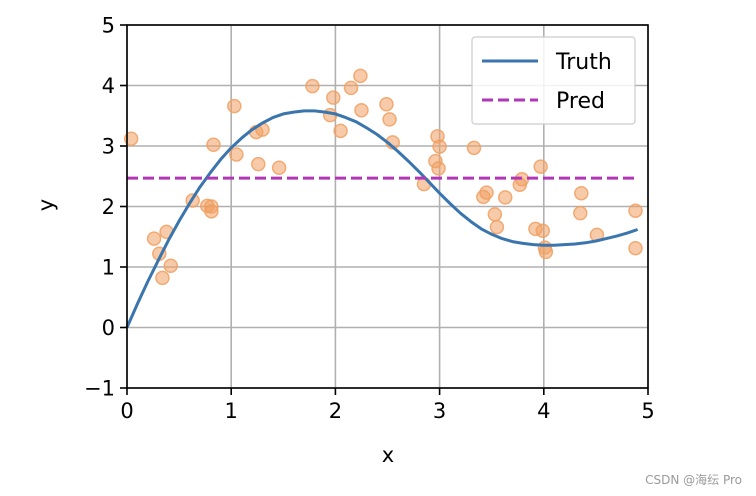  I want to click on y-tick-label: 0, so click(108, 328).